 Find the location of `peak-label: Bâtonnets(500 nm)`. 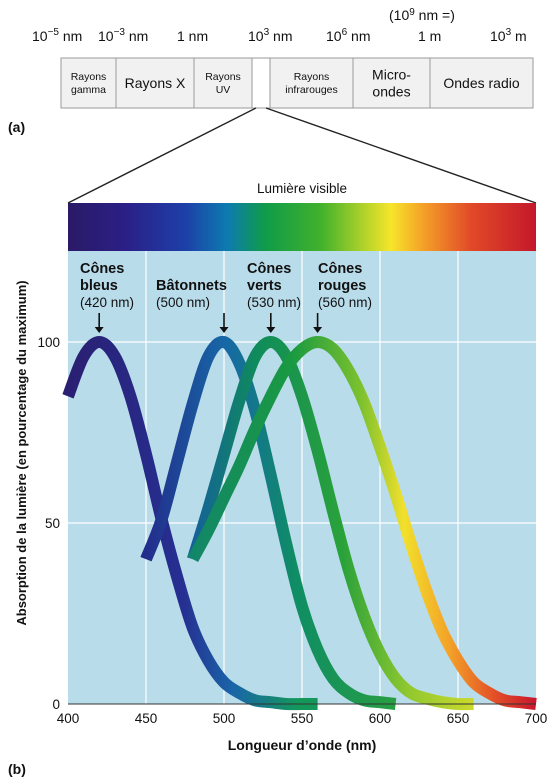

peak-label: Bâtonnets(500 nm) is located at coordinates (192, 305).